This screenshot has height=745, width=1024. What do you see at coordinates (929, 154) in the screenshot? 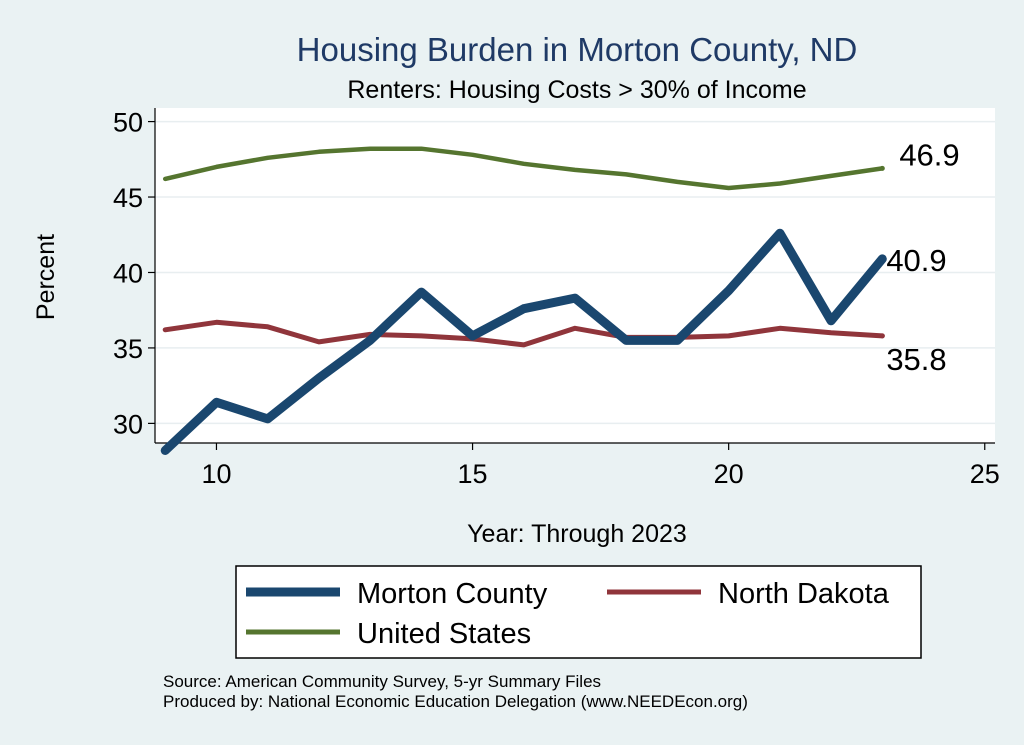
I see `end-label-united-states: 46.9` at bounding box center [929, 154].